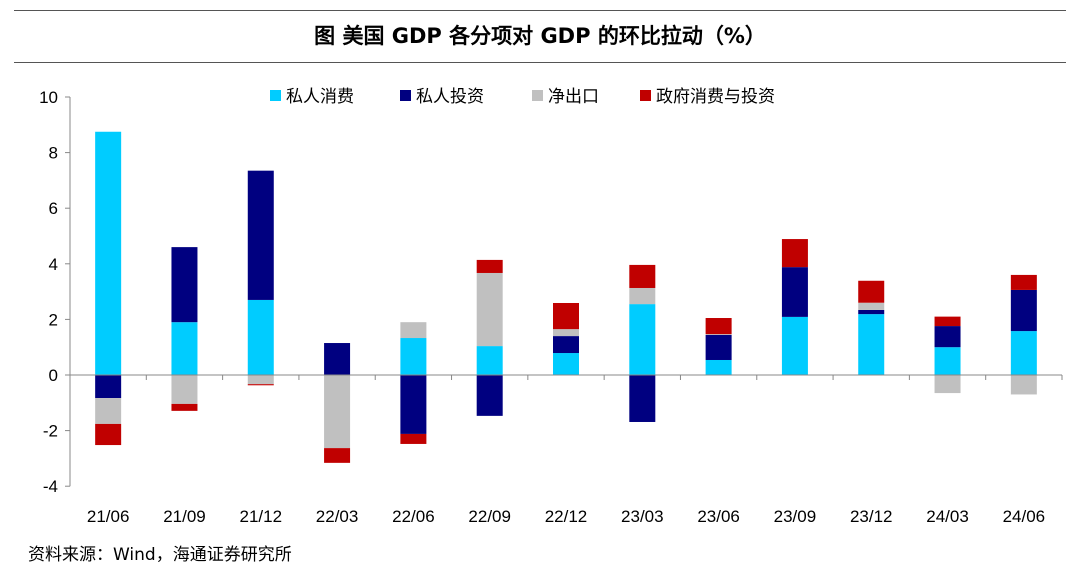  I want to click on x-tick-label: 23/03, so click(642, 516).